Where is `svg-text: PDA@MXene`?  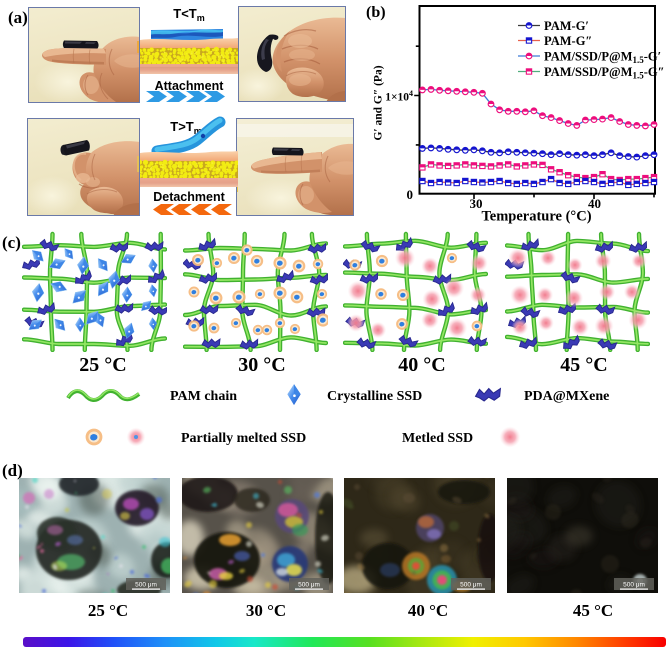 svg-text: PDA@MXene is located at coordinates (566, 396).